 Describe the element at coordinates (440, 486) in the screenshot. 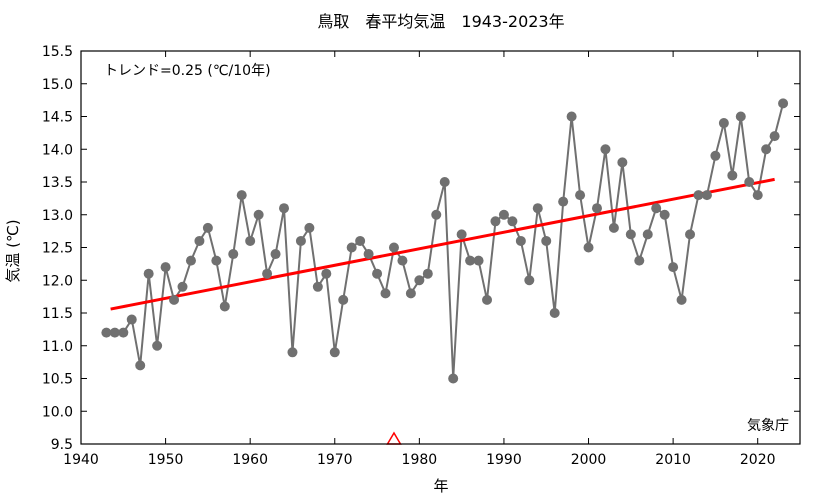

I see `x-axis-label: 年` at that location.